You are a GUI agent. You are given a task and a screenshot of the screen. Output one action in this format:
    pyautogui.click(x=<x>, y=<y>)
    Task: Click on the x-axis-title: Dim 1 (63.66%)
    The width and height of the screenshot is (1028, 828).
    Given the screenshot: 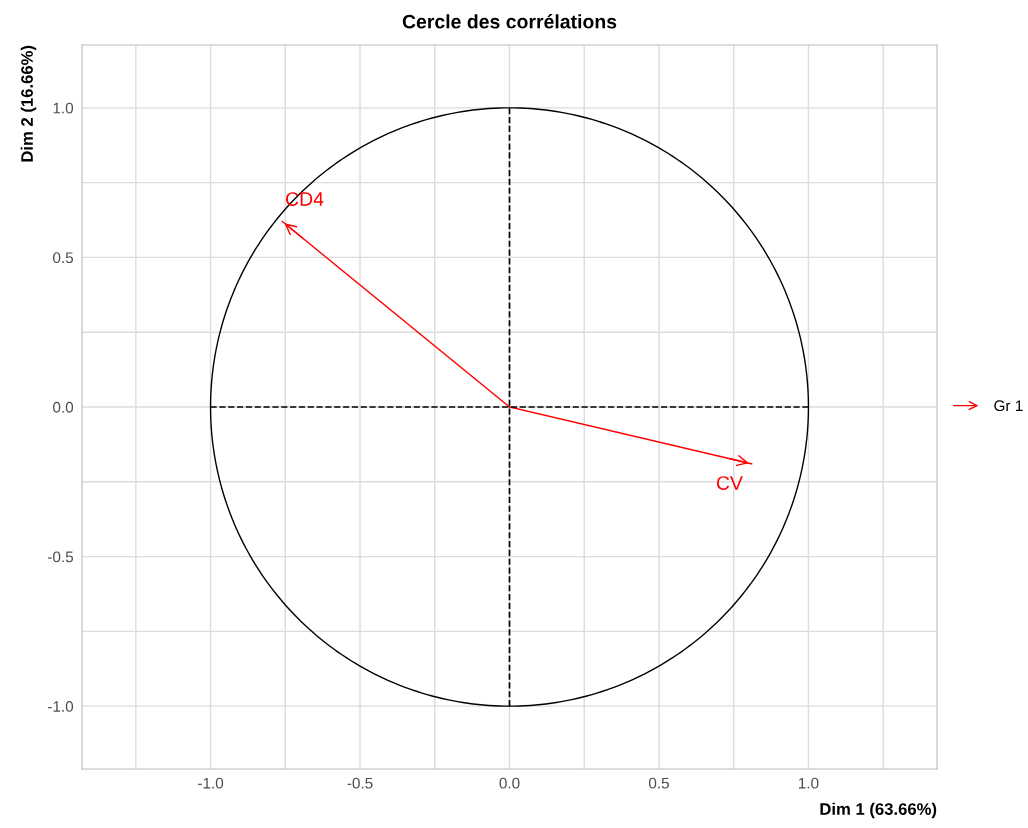 What is the action you would take?
    pyautogui.click(x=878, y=810)
    